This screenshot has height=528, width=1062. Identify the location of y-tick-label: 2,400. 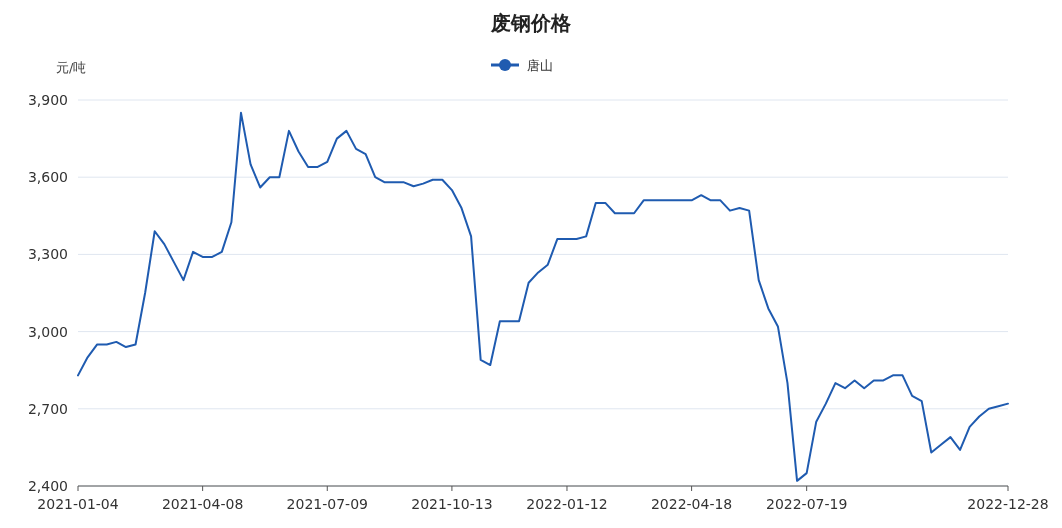
(47, 486).